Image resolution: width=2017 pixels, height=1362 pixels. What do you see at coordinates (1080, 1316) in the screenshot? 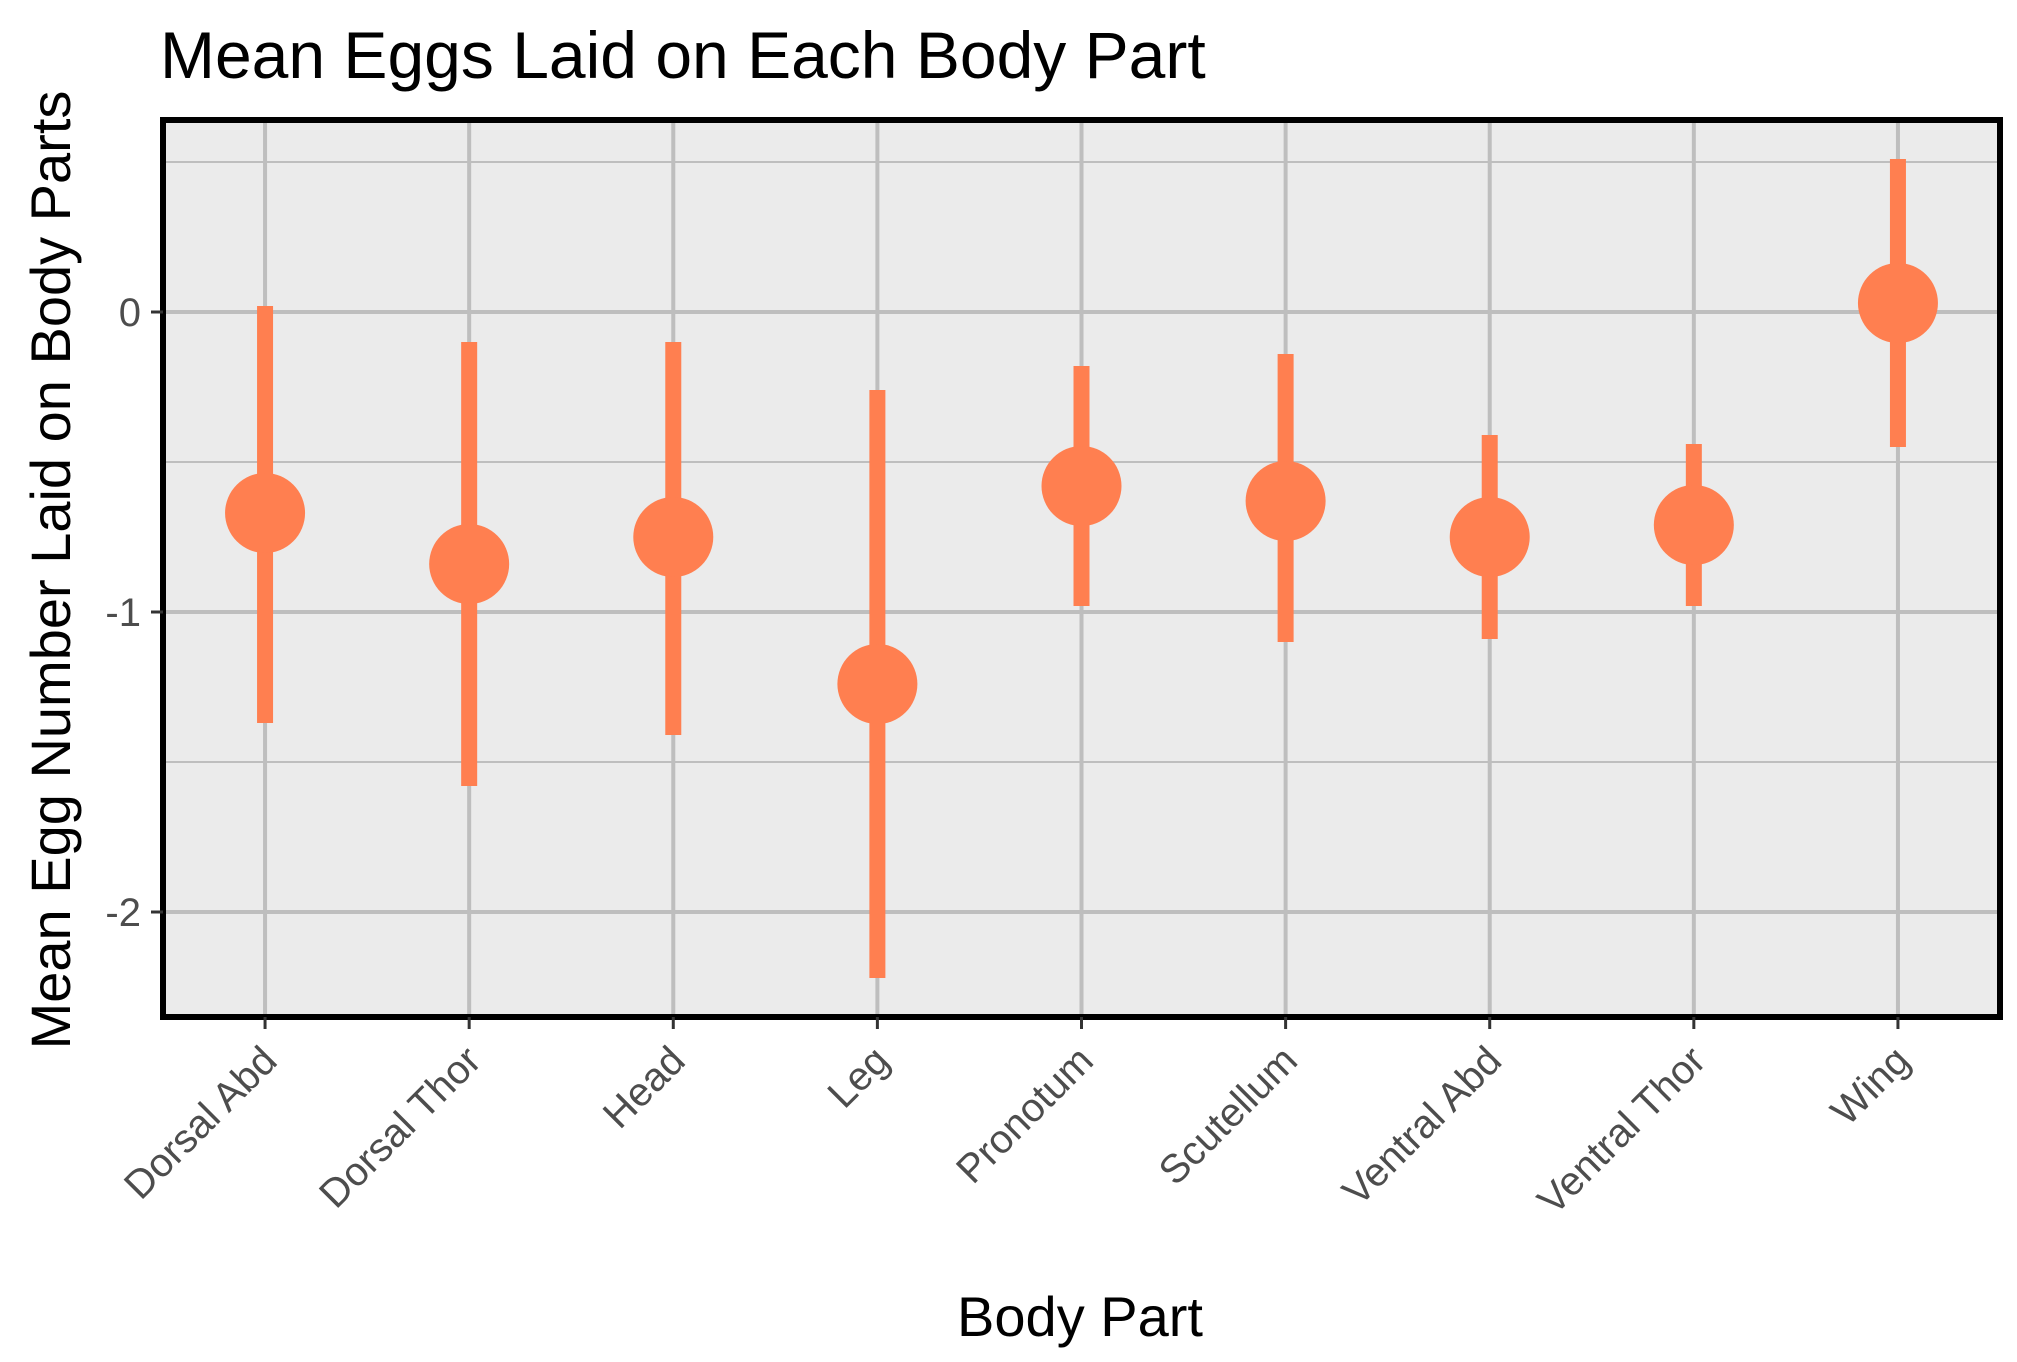
I see `x-axis-title: Body Part` at bounding box center [1080, 1316].